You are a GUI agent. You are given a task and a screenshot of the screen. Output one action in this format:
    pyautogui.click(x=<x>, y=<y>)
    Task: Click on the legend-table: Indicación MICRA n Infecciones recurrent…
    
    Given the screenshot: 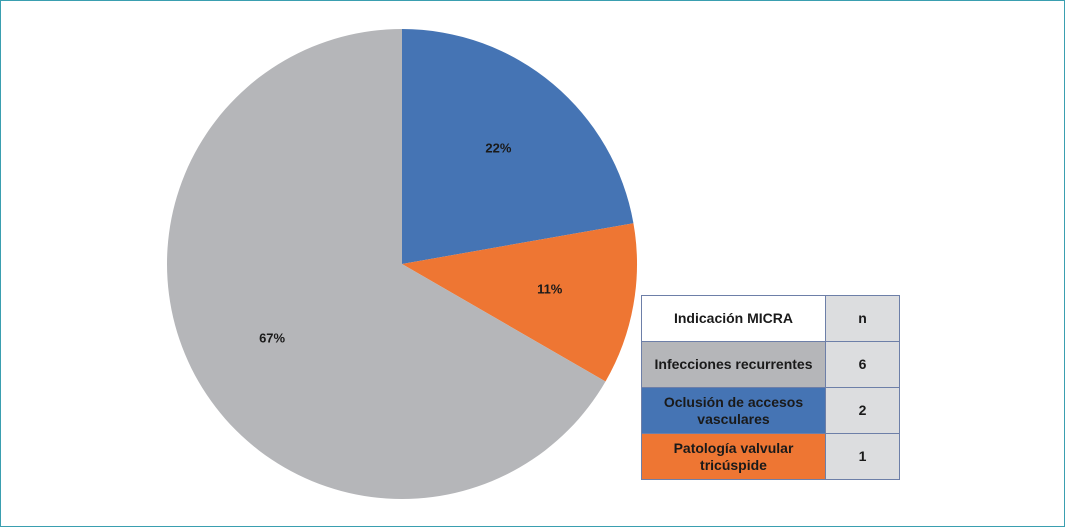 What is the action you would take?
    pyautogui.click(x=770, y=387)
    